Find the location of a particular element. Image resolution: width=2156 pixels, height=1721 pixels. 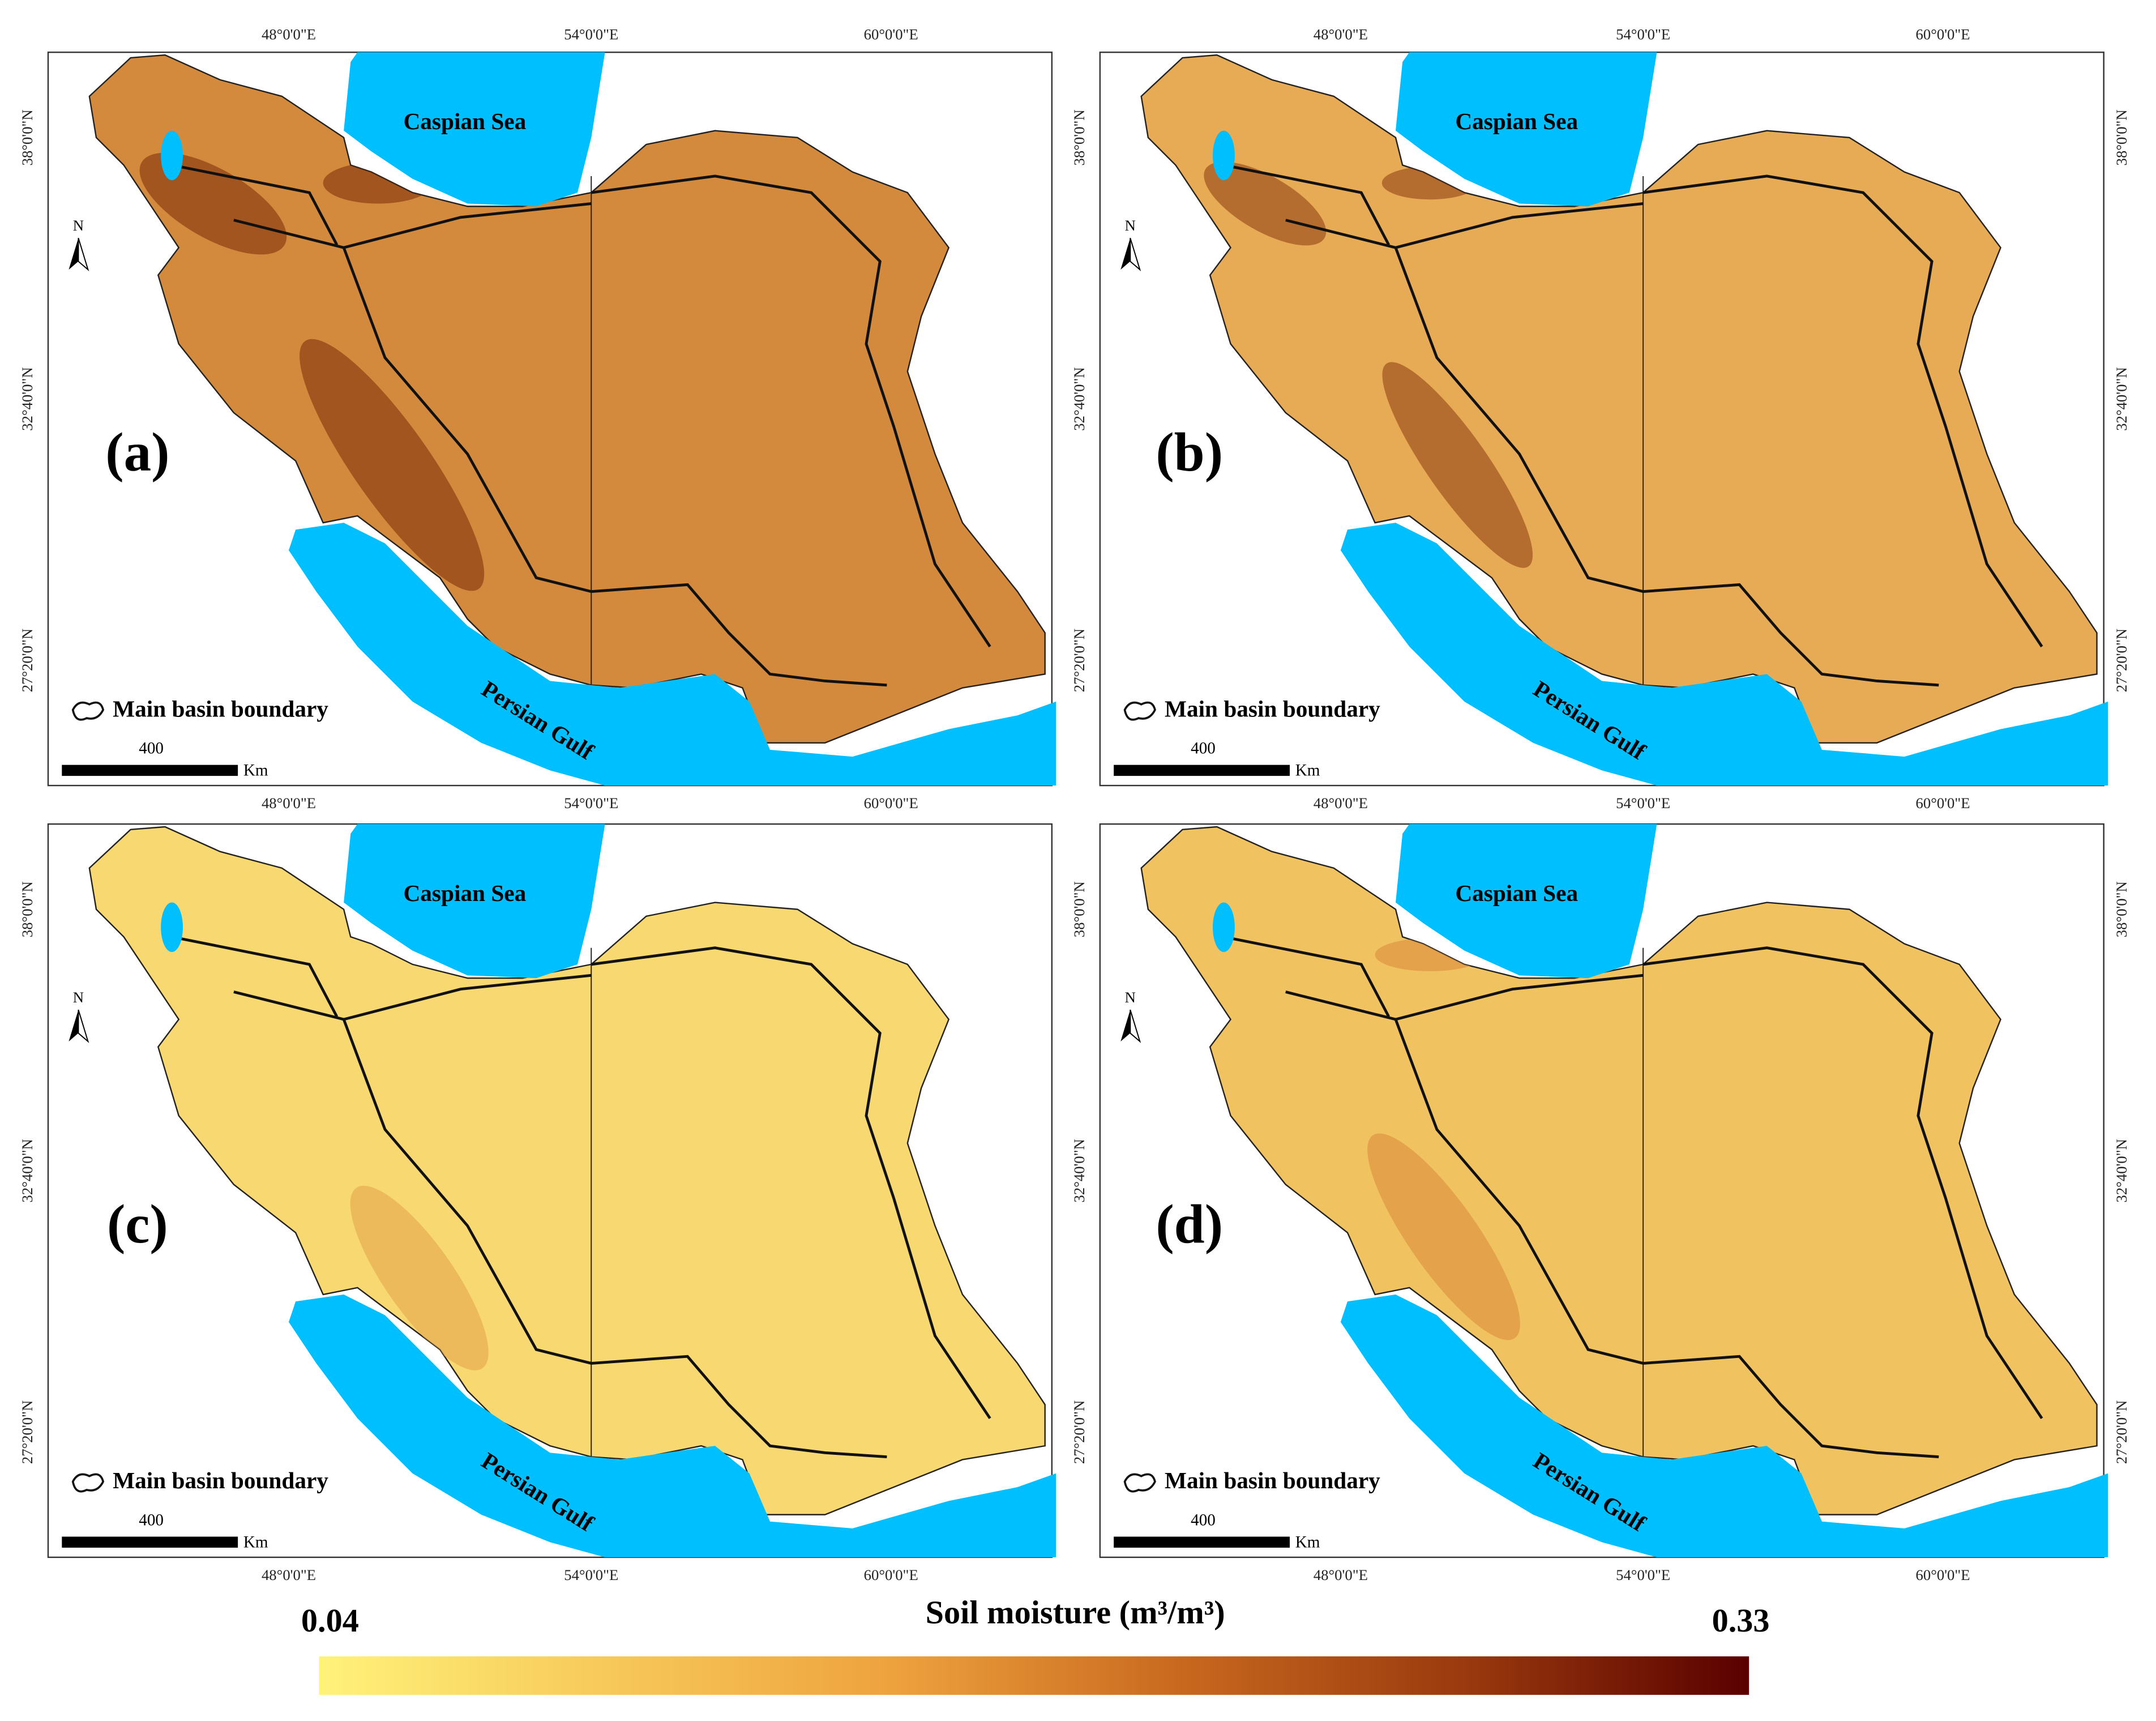

colorbar is located at coordinates (1034, 1676).